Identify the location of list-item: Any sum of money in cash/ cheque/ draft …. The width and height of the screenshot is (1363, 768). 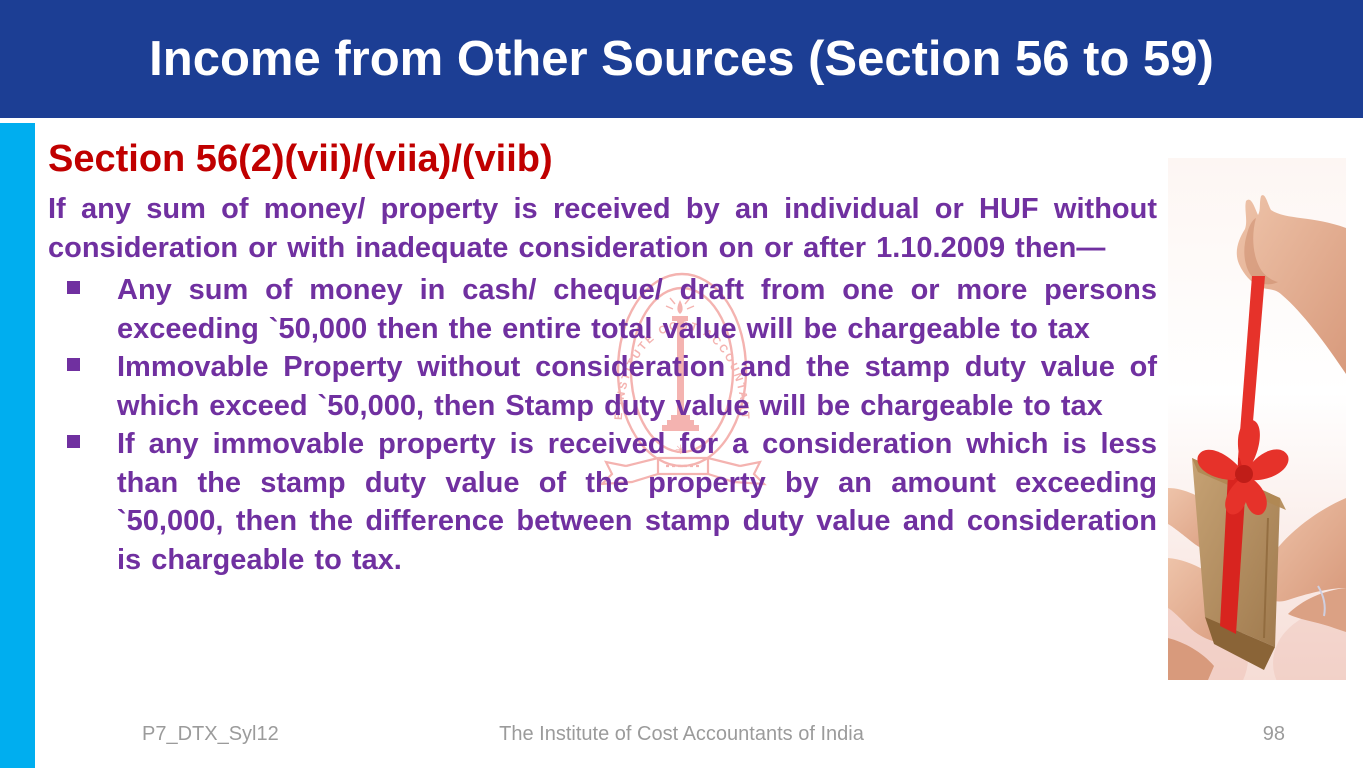
(602, 309).